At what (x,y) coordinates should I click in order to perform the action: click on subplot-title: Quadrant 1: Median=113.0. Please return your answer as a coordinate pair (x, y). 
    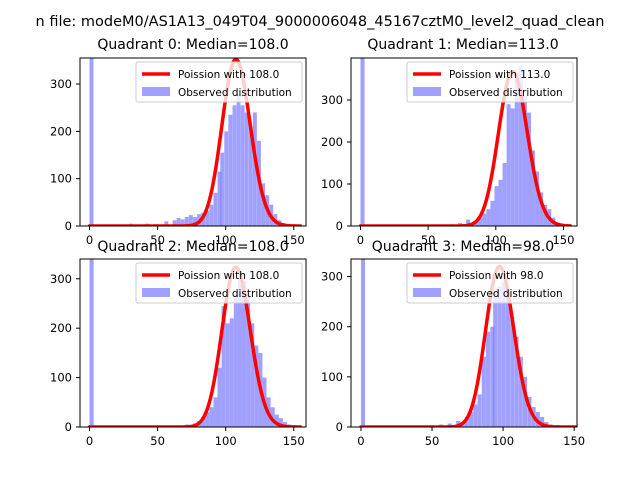
    Looking at the image, I should click on (462, 45).